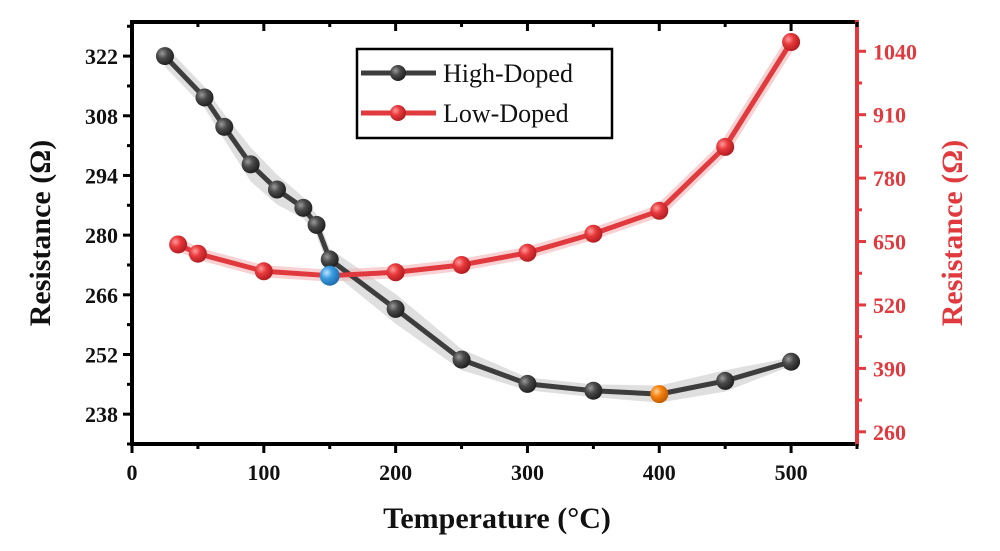 The width and height of the screenshot is (1000, 551). I want to click on x-axis-title: Temperature (°C), so click(497, 518).